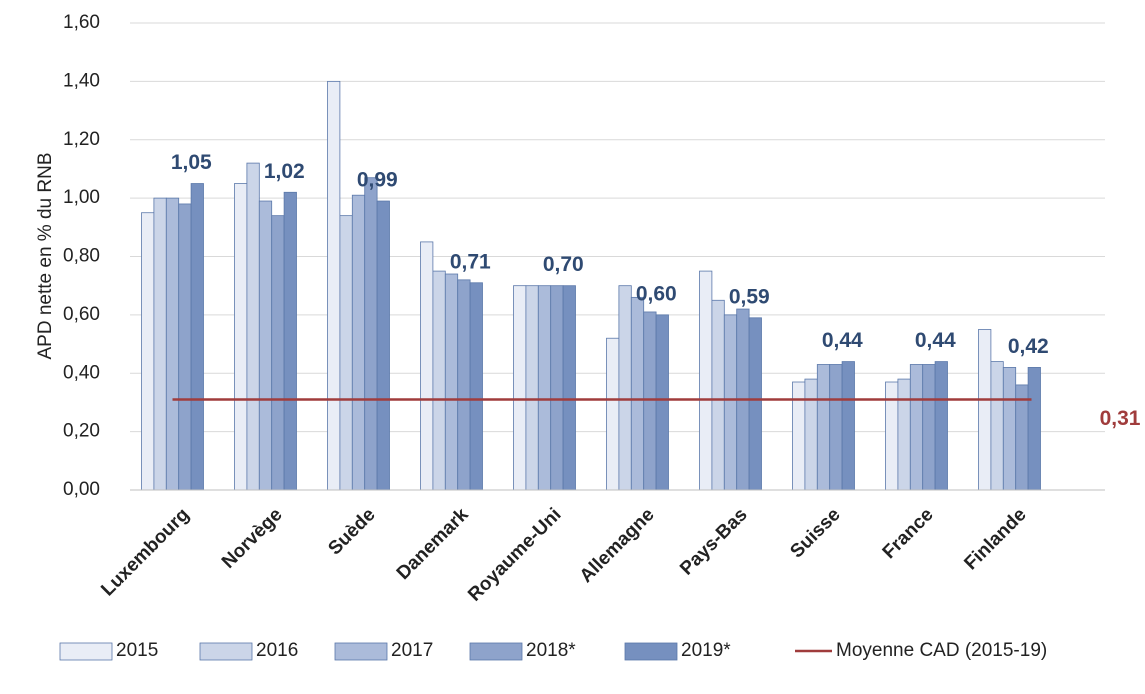  What do you see at coordinates (617, 545) in the screenshot?
I see `x-tick-label: Allemagne` at bounding box center [617, 545].